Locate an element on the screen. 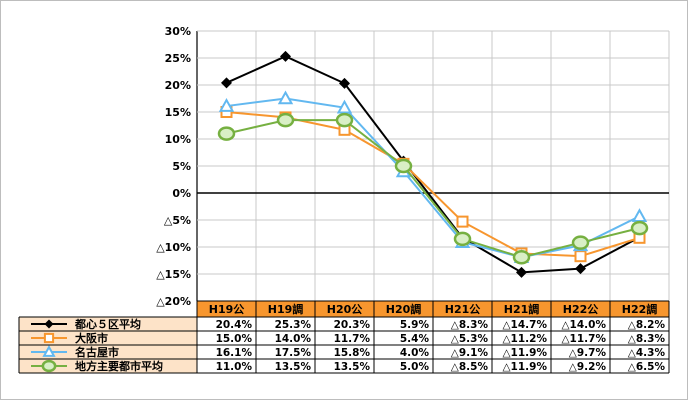  data-value-label: 11.0% is located at coordinates (234, 367).